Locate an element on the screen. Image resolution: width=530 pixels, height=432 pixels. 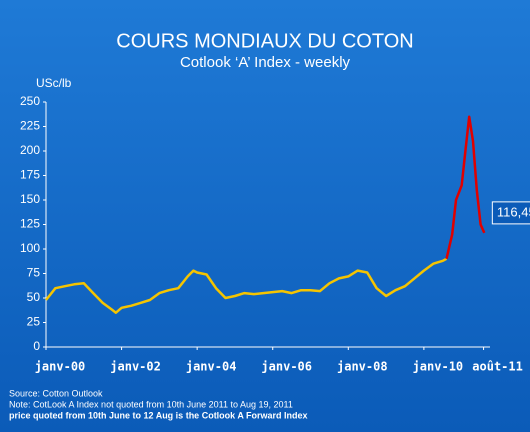
chart-subtitle: Cotlook ‘A’ Index - weekly is located at coordinates (265, 62).